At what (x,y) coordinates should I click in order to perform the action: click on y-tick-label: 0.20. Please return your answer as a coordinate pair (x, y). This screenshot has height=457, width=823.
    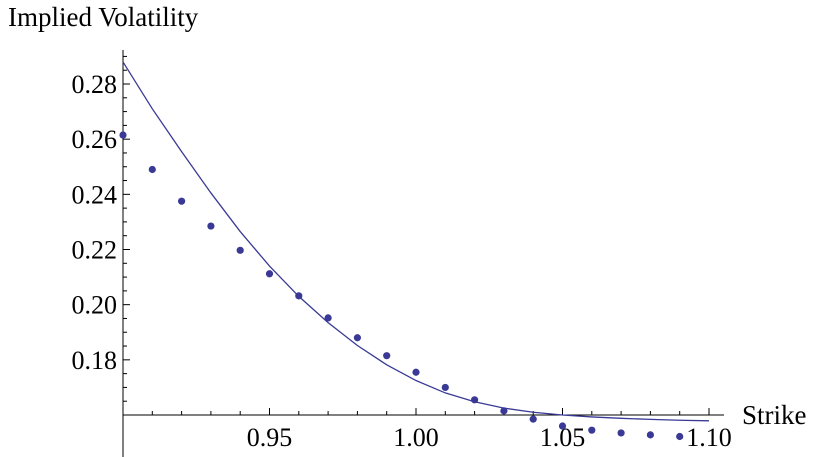
    Looking at the image, I should click on (95, 305).